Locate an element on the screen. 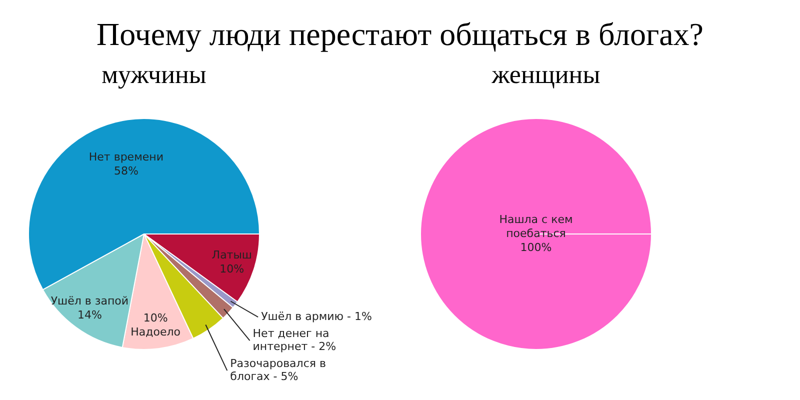 The height and width of the screenshot is (400, 800). chart-subtitle: женщины is located at coordinates (546, 75).